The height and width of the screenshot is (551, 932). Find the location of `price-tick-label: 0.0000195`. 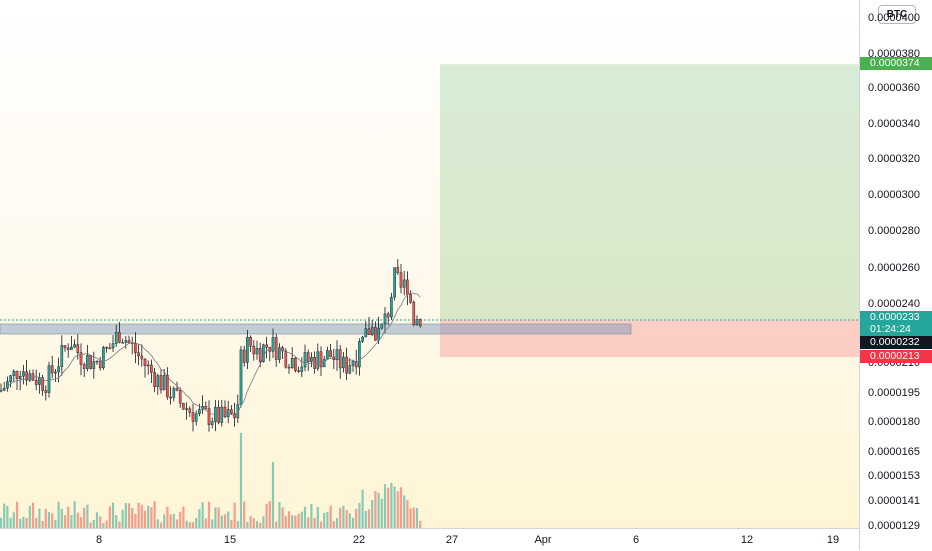

price-tick-label: 0.0000195 is located at coordinates (894, 393).